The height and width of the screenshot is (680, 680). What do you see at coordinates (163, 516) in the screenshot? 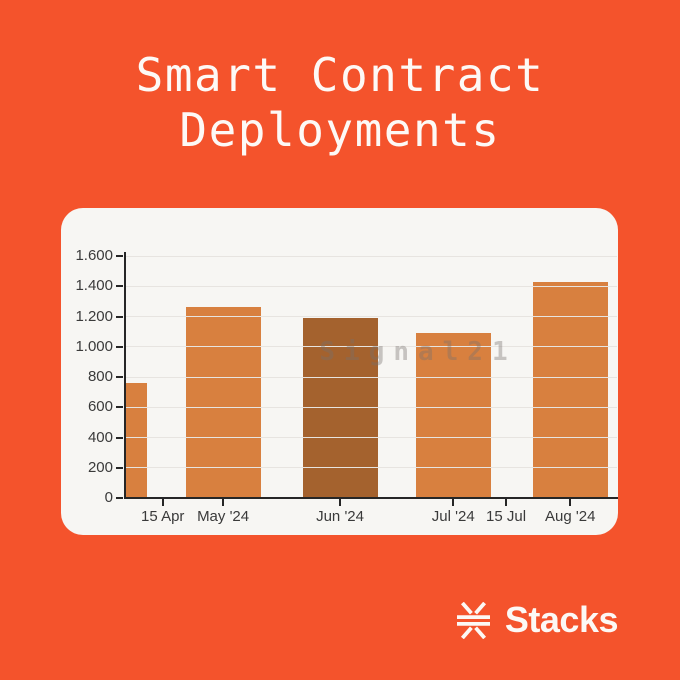
I see `x-axis-label: 15 Apr` at bounding box center [163, 516].